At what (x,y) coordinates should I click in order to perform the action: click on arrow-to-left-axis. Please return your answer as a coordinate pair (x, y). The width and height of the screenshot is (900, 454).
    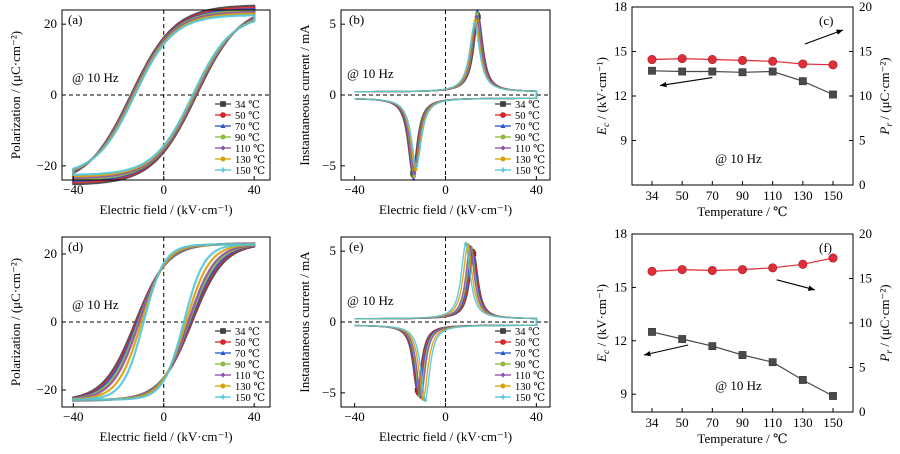
    Looking at the image, I should click on (686, 81).